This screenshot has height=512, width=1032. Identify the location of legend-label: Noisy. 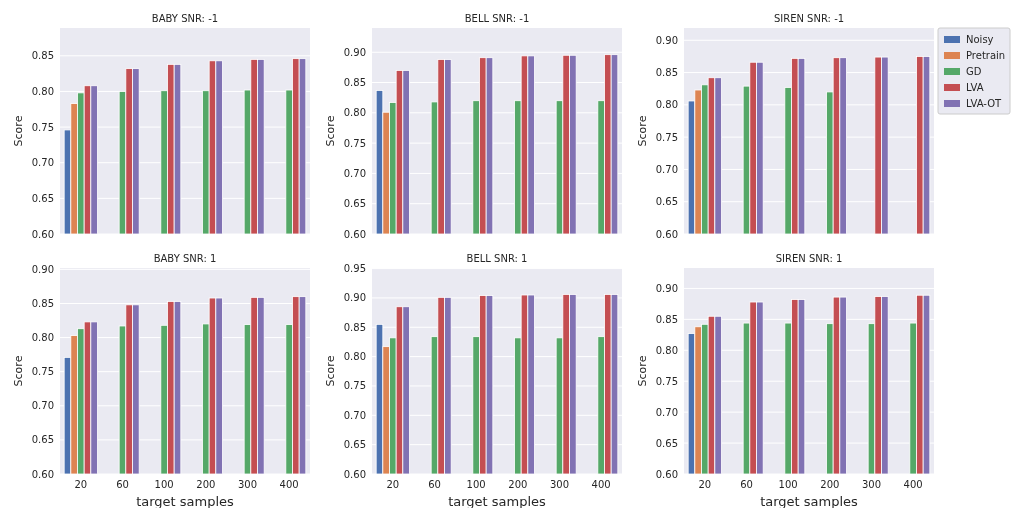
(980, 39).